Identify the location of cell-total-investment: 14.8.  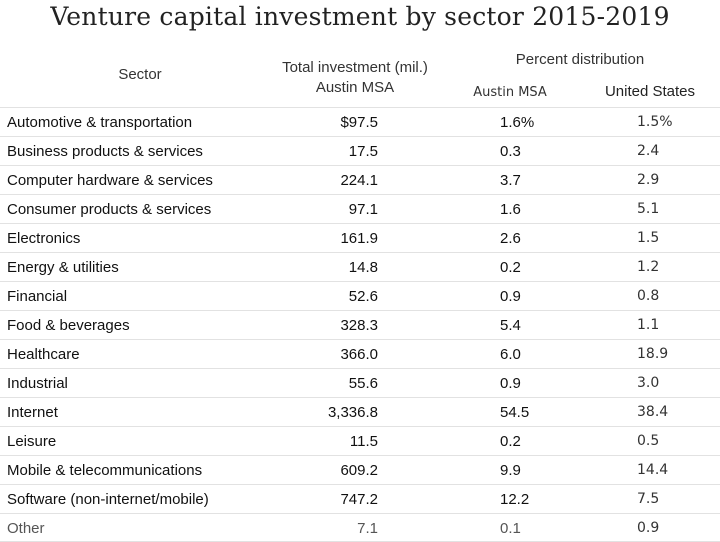
(363, 267).